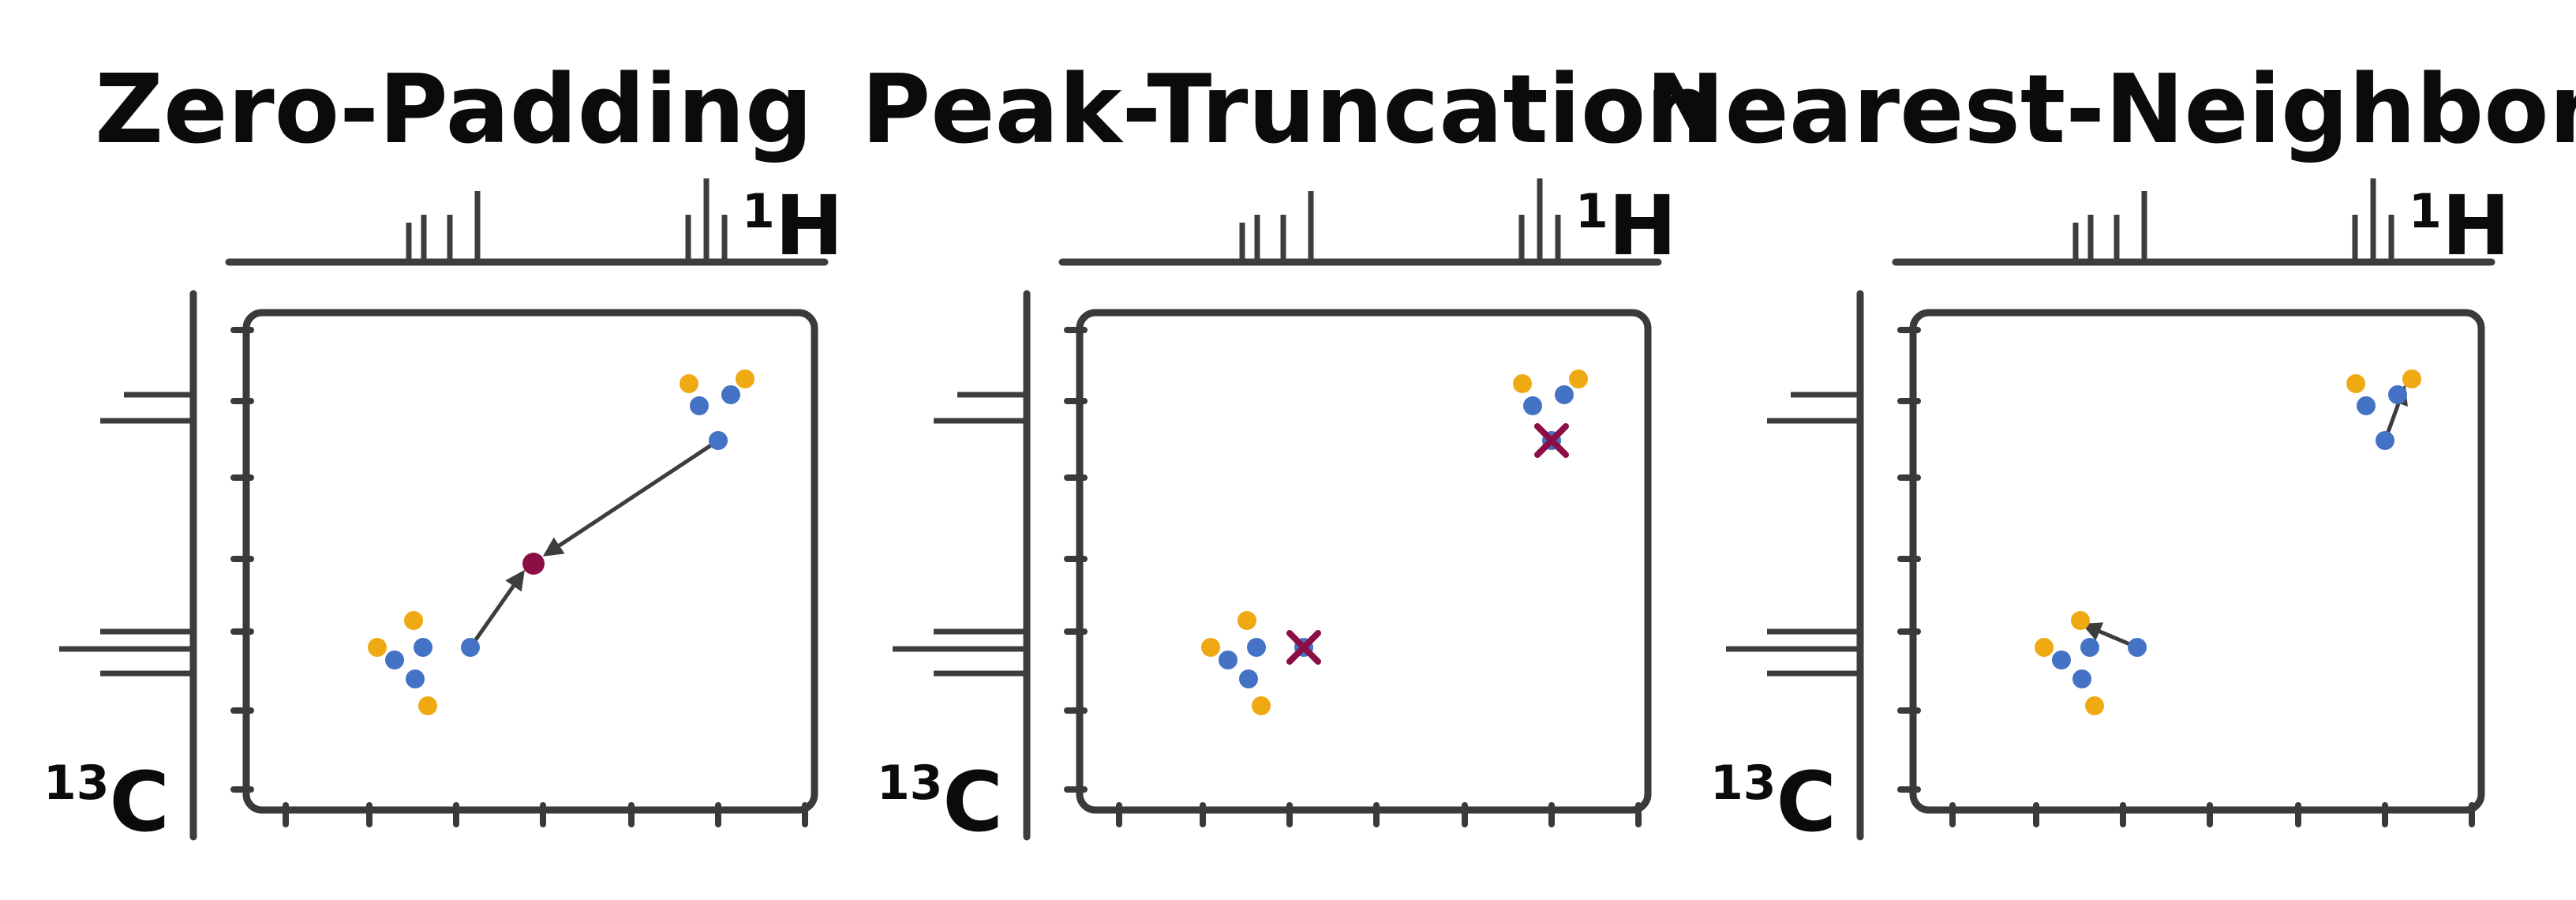 The image size is (2576, 900). I want to click on panel-title: Peak-Truncation, so click(1287, 110).